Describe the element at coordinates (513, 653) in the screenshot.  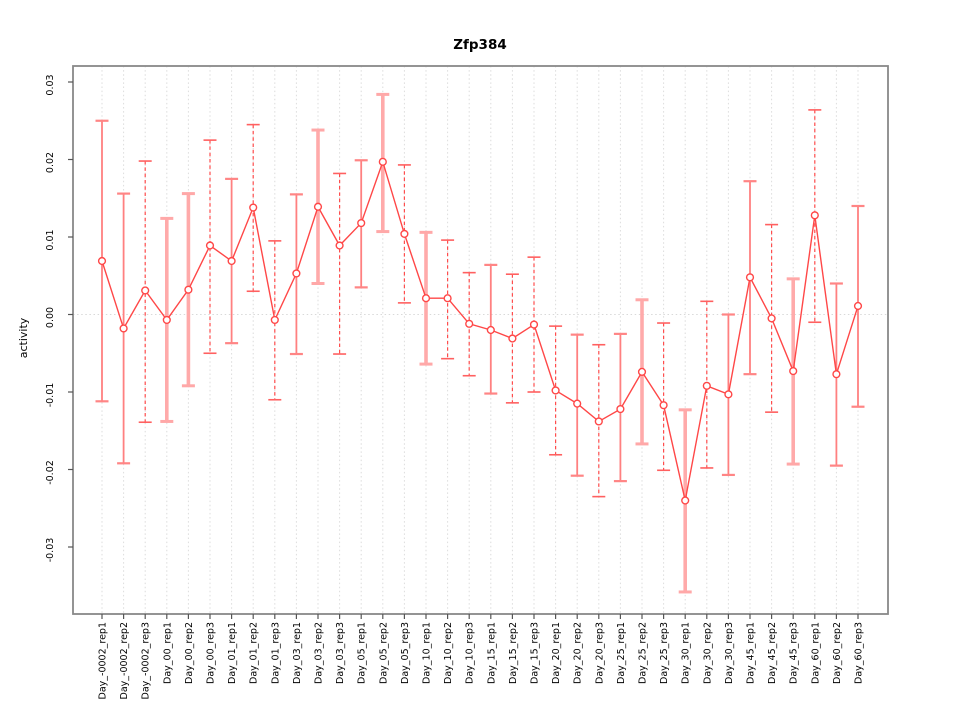
I see `x-tick-label: Day_15_rep2` at that location.